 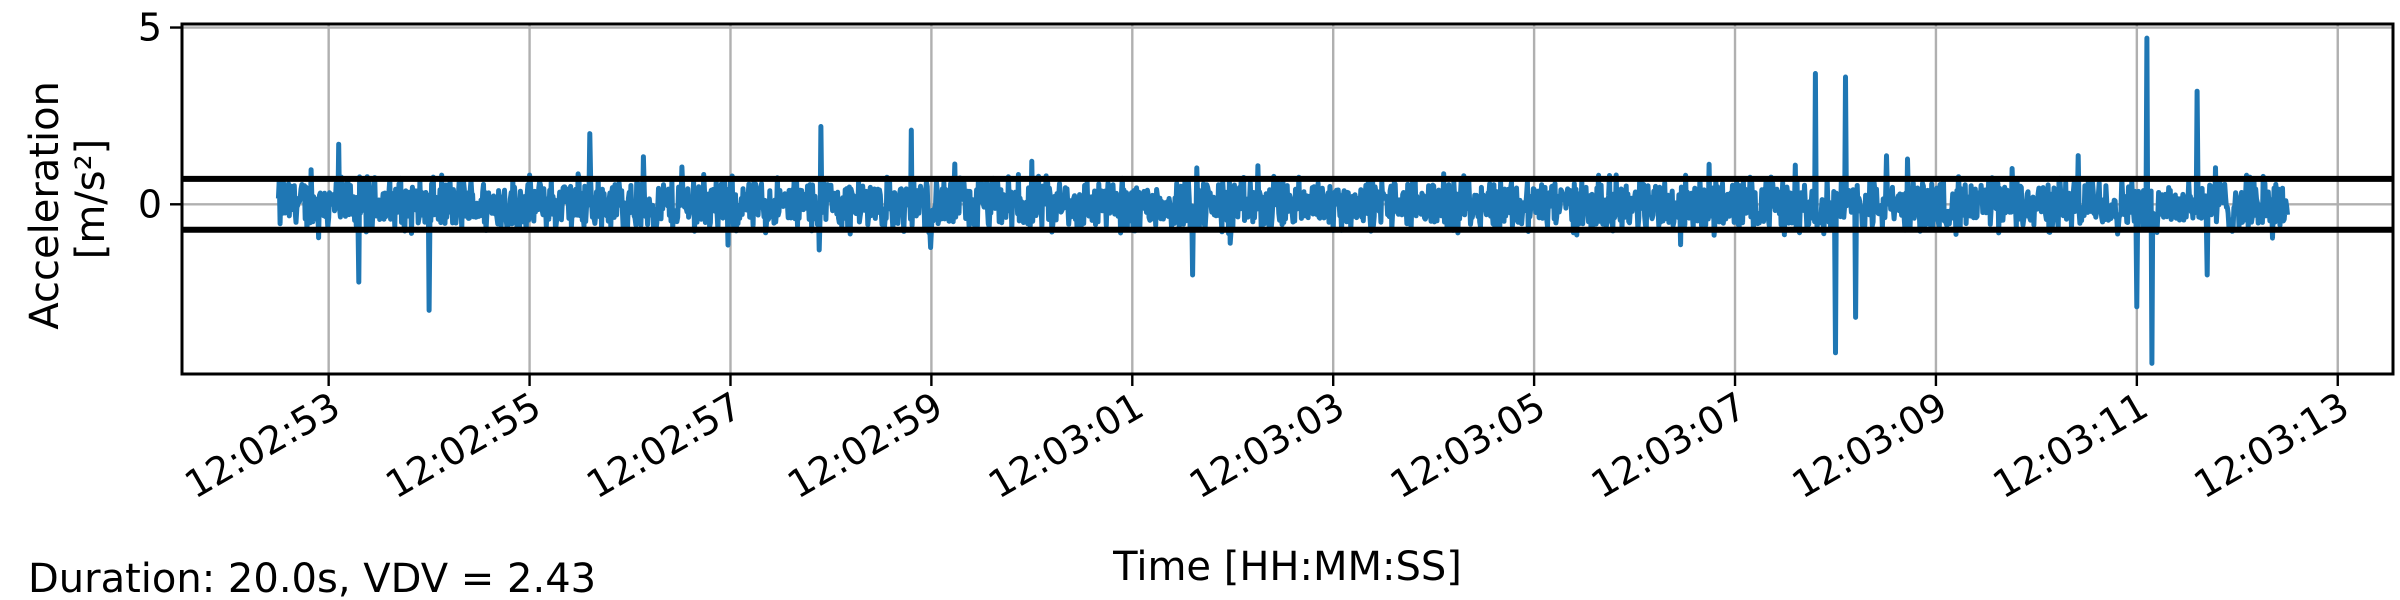 I want to click on x-tick-label: 12:03:07, so click(x=1669, y=445).